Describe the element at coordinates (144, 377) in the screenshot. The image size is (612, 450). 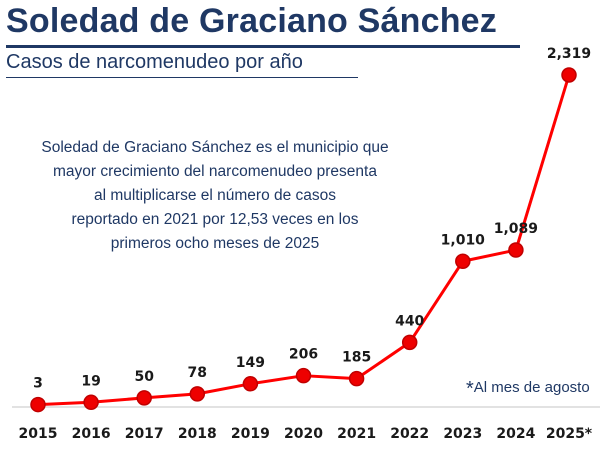
I see `data-label-2017: 50` at that location.